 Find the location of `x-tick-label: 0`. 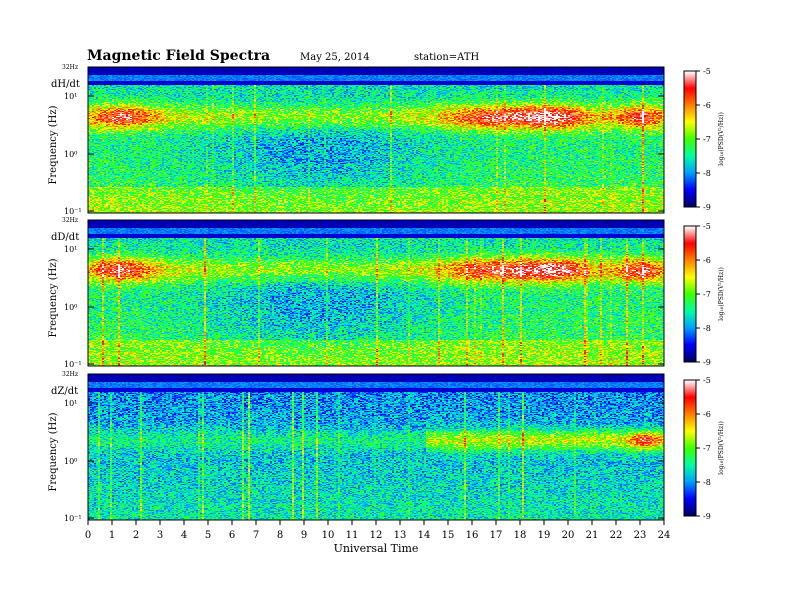

x-tick-label: 0 is located at coordinates (88, 535).